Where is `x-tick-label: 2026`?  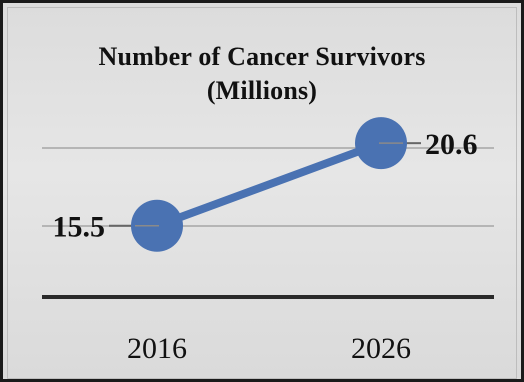
x-tick-label: 2026 is located at coordinates (381, 348).